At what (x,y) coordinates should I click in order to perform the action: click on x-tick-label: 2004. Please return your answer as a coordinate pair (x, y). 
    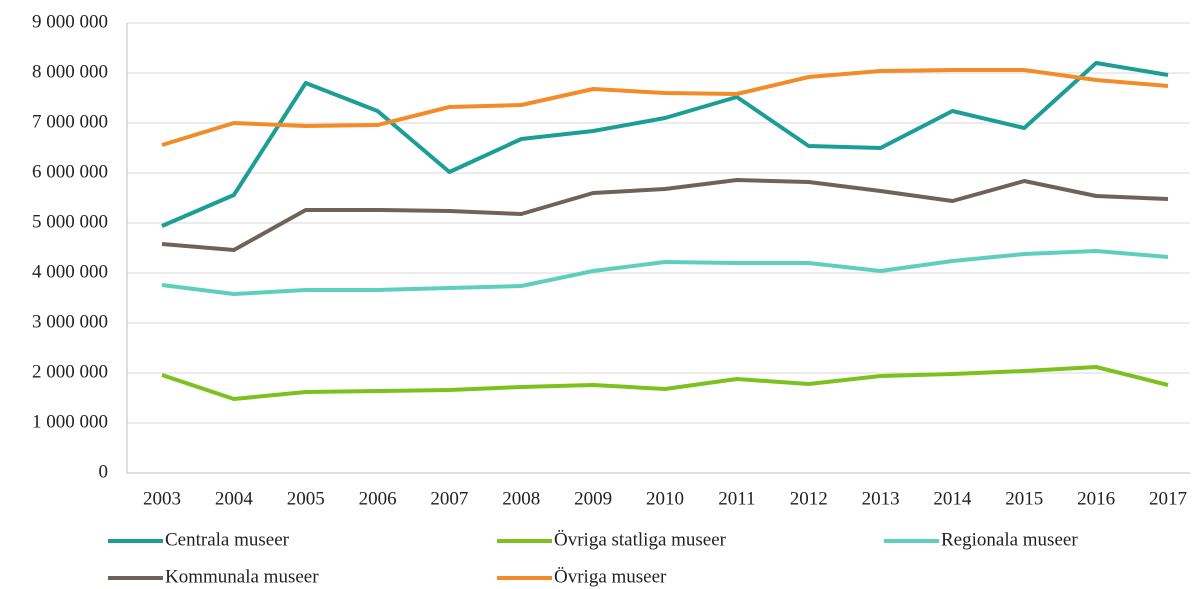
    Looking at the image, I should click on (234, 498).